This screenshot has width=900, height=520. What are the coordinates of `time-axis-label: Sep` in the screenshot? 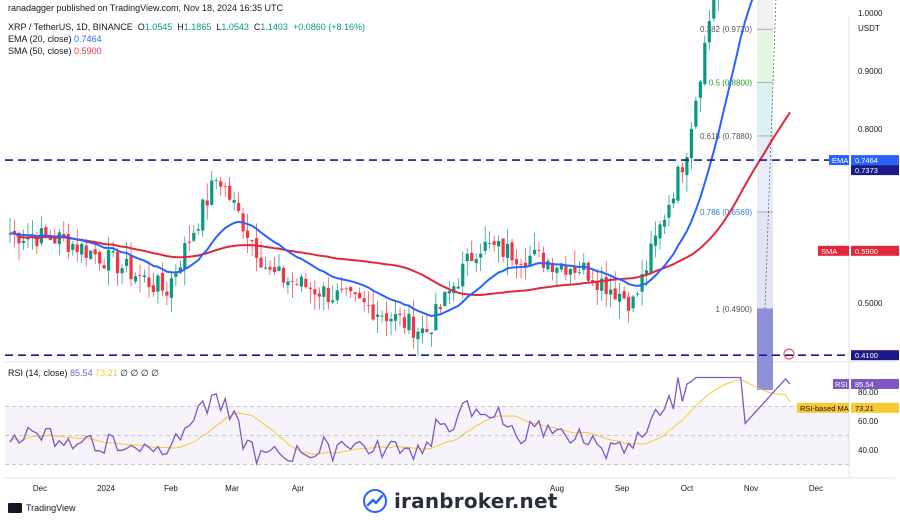 It's located at (622, 488).